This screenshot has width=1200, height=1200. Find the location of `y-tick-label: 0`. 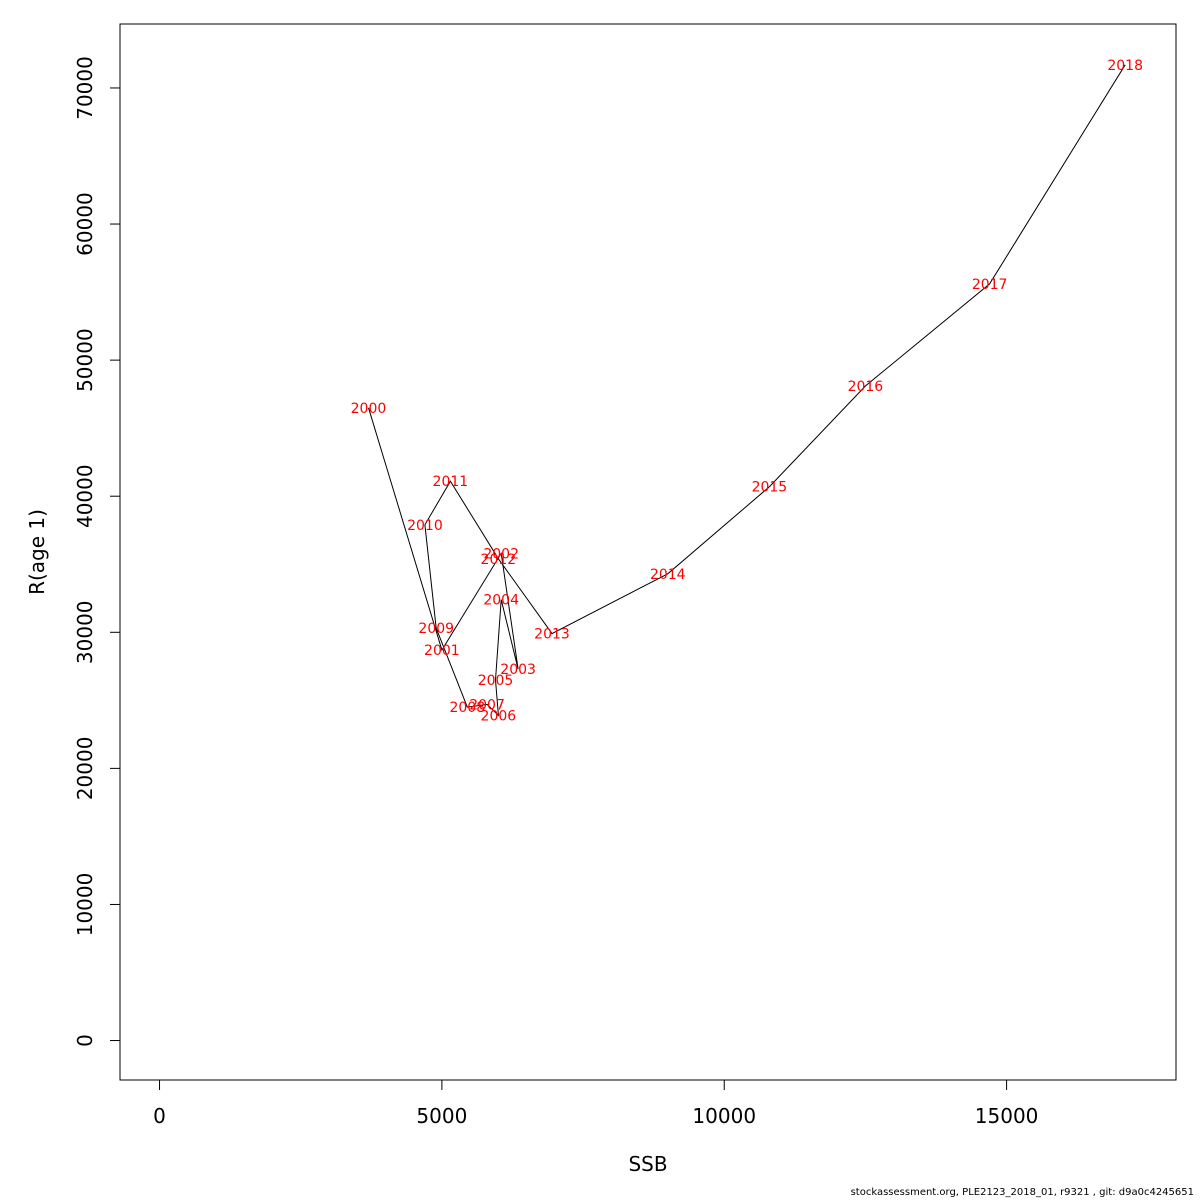

y-tick-label: 0 is located at coordinates (85, 1040).